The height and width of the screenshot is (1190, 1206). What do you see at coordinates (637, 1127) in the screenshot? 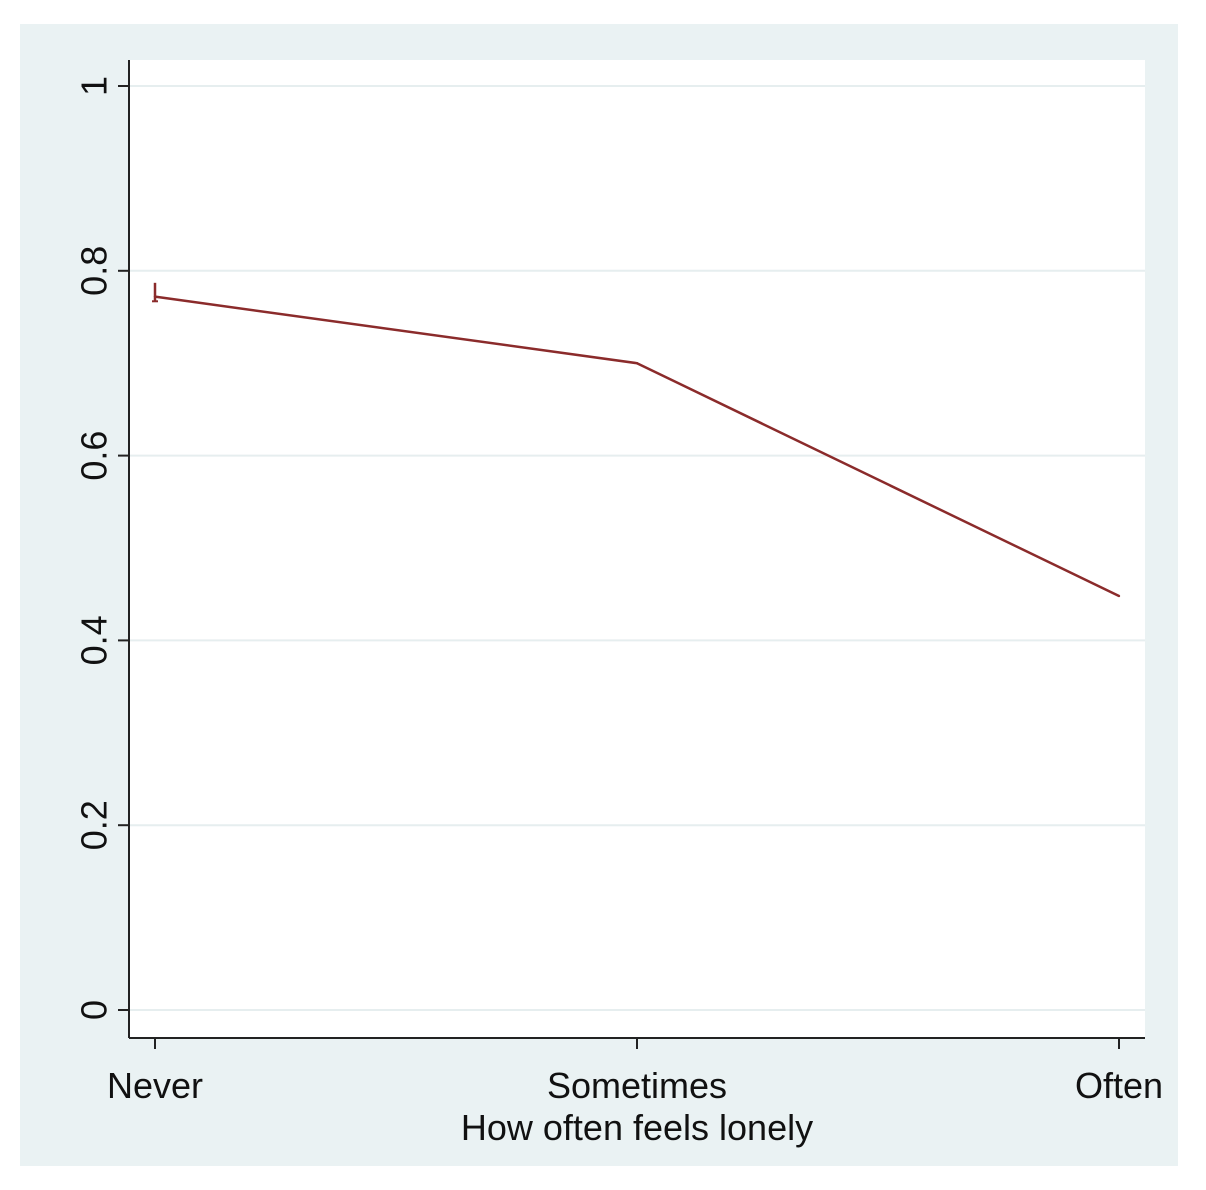
I see `x-axis-title: How often feels lonely` at bounding box center [637, 1127].